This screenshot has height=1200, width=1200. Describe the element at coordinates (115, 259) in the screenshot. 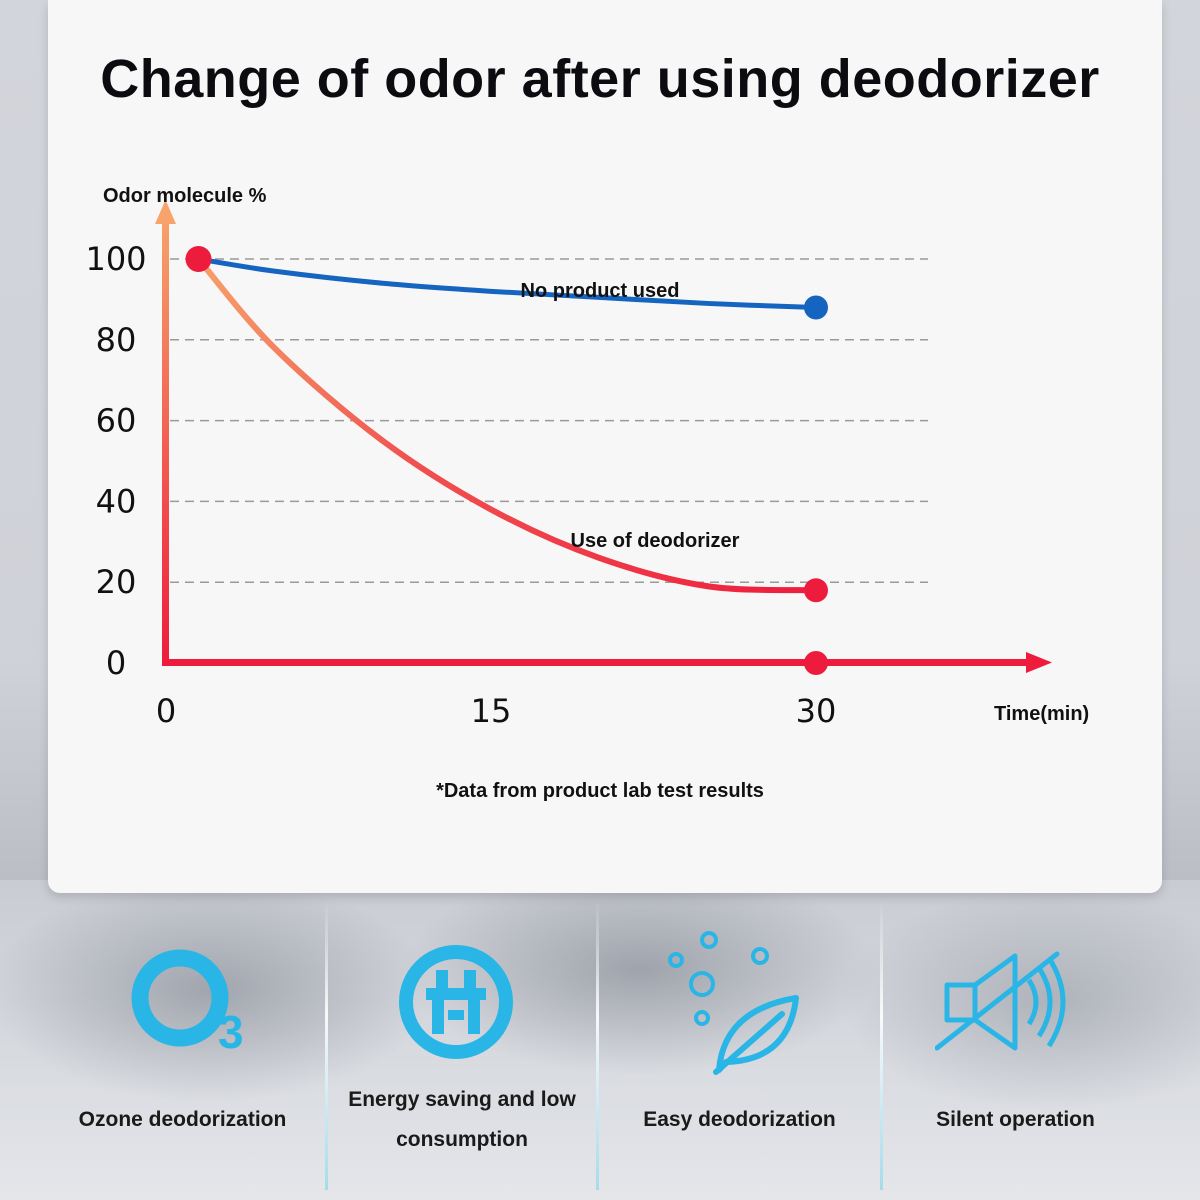

I see `y-tick-label: 100` at that location.